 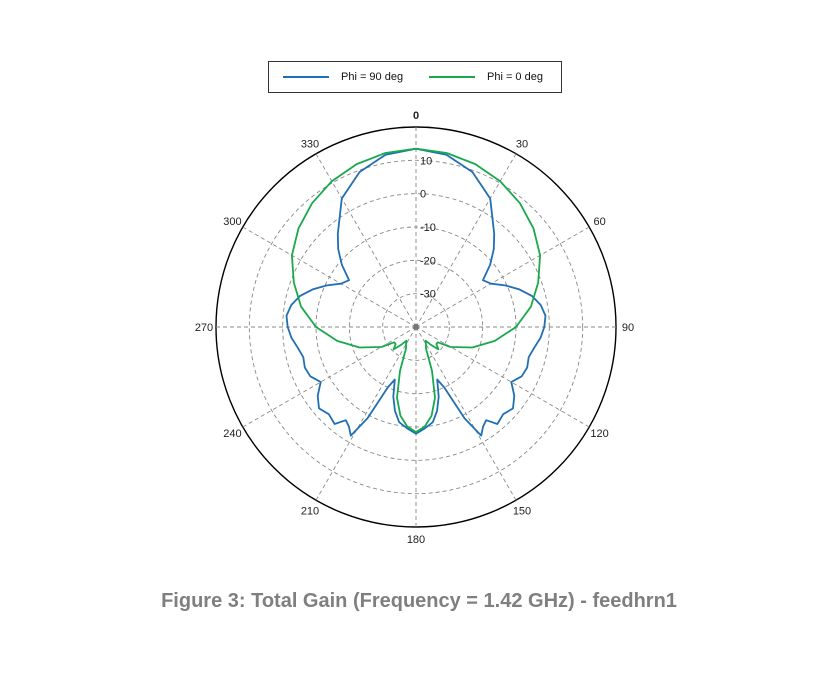 What do you see at coordinates (599, 222) in the screenshot?
I see `angle-tick-label: 60` at bounding box center [599, 222].